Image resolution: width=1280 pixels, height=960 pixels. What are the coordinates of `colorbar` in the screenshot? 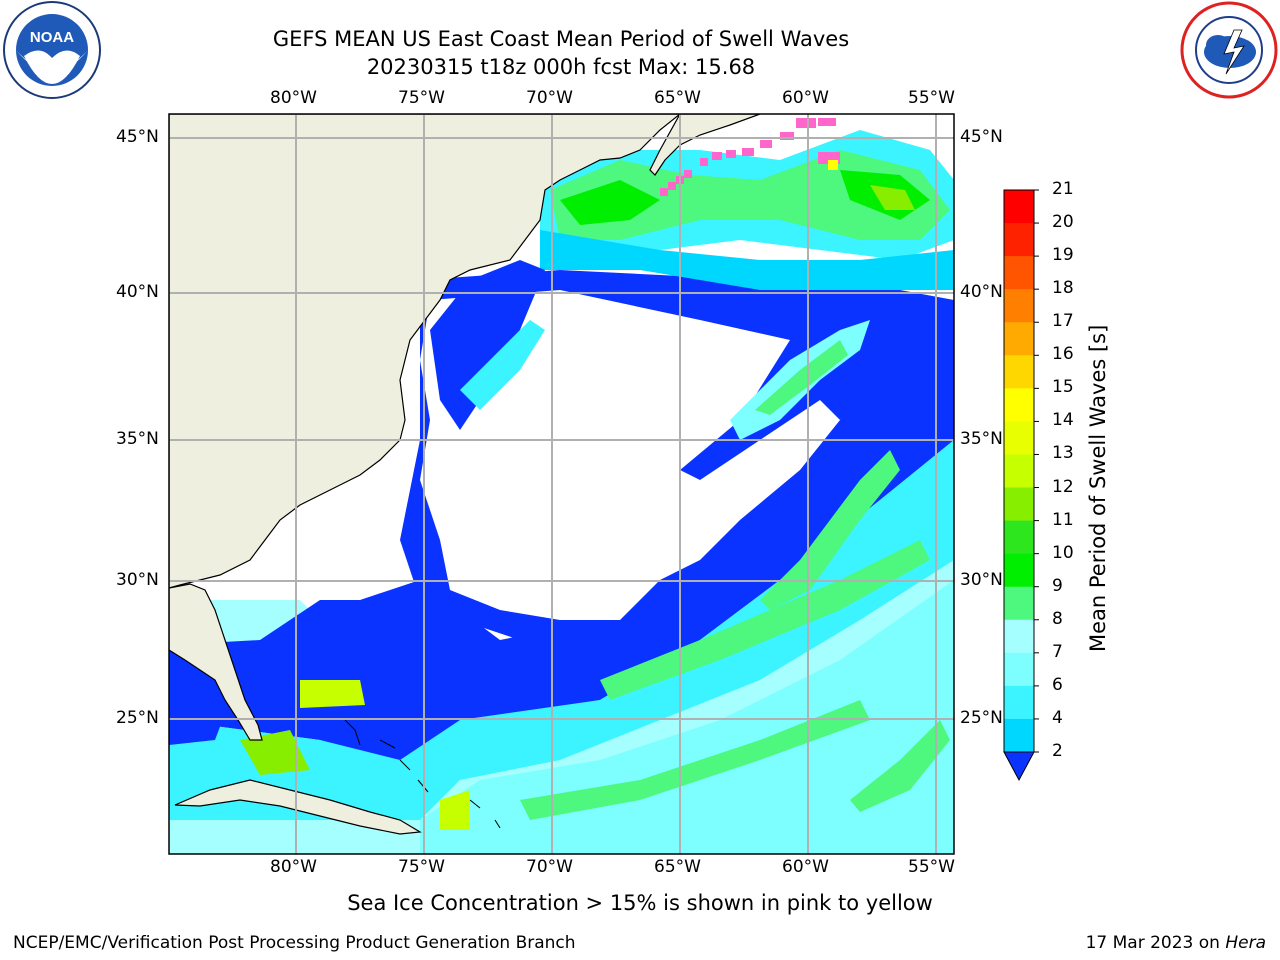 It's located at (1021, 485).